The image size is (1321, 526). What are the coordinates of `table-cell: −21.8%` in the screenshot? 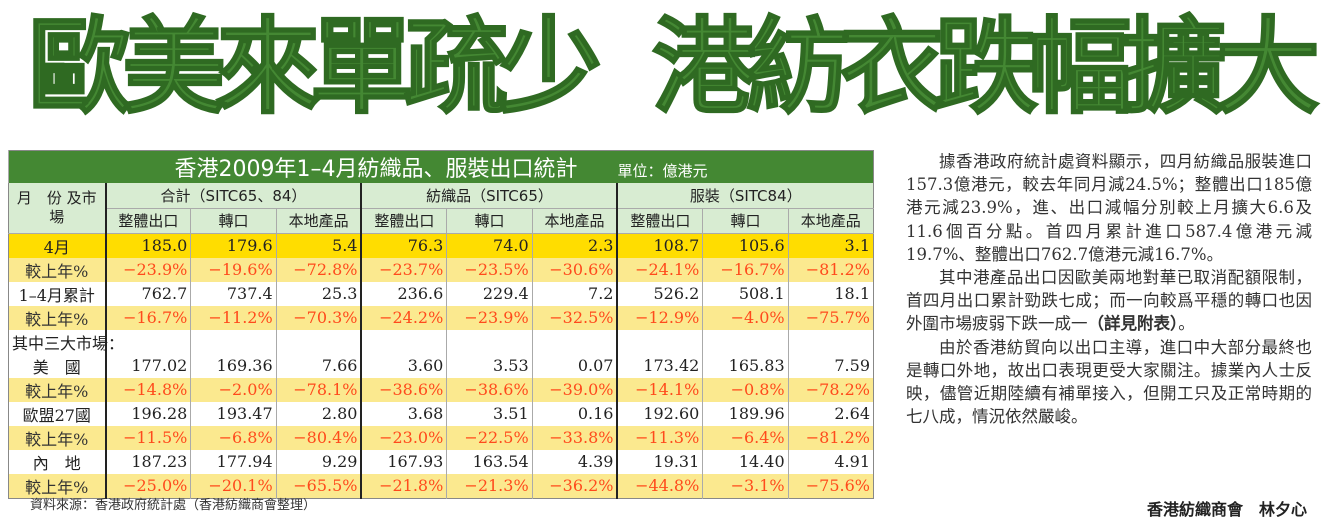 It's located at (403, 485).